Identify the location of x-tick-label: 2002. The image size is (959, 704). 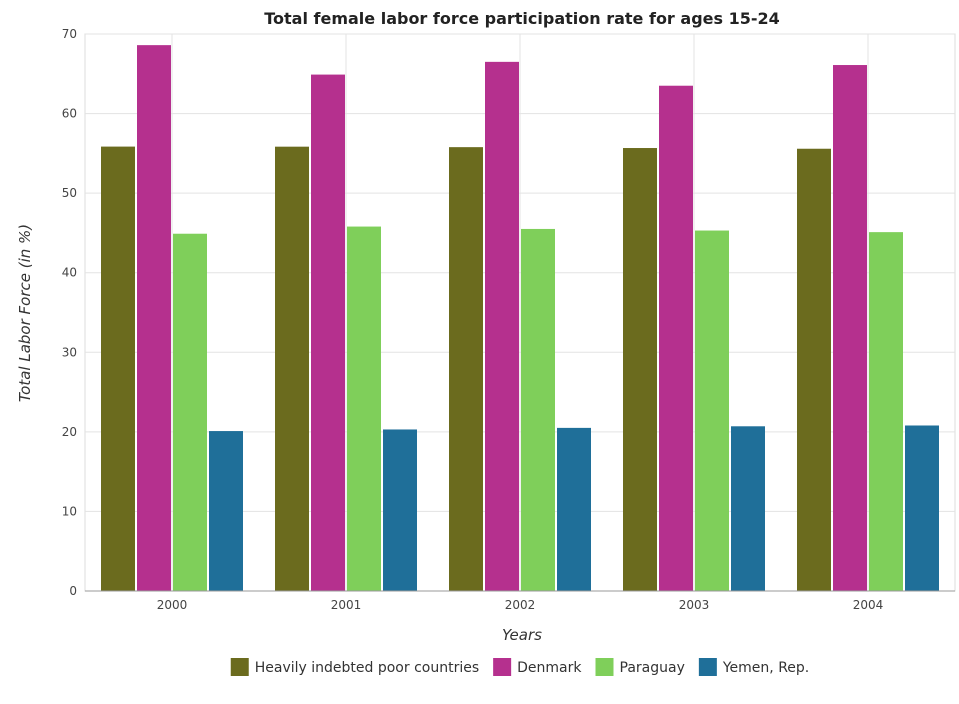
(520, 605).